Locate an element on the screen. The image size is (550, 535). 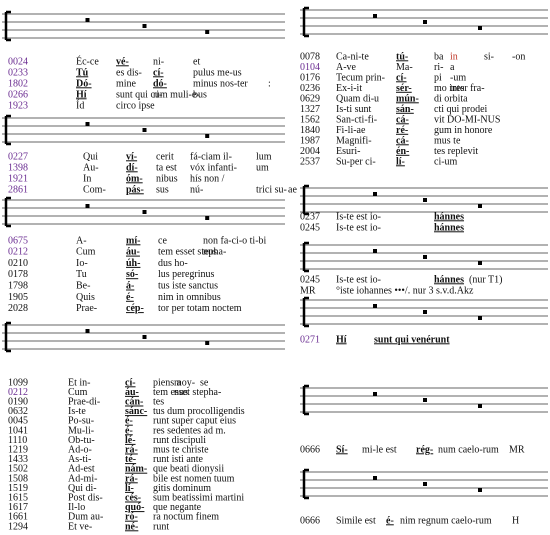
row-number: 0178 is located at coordinates (18, 274).